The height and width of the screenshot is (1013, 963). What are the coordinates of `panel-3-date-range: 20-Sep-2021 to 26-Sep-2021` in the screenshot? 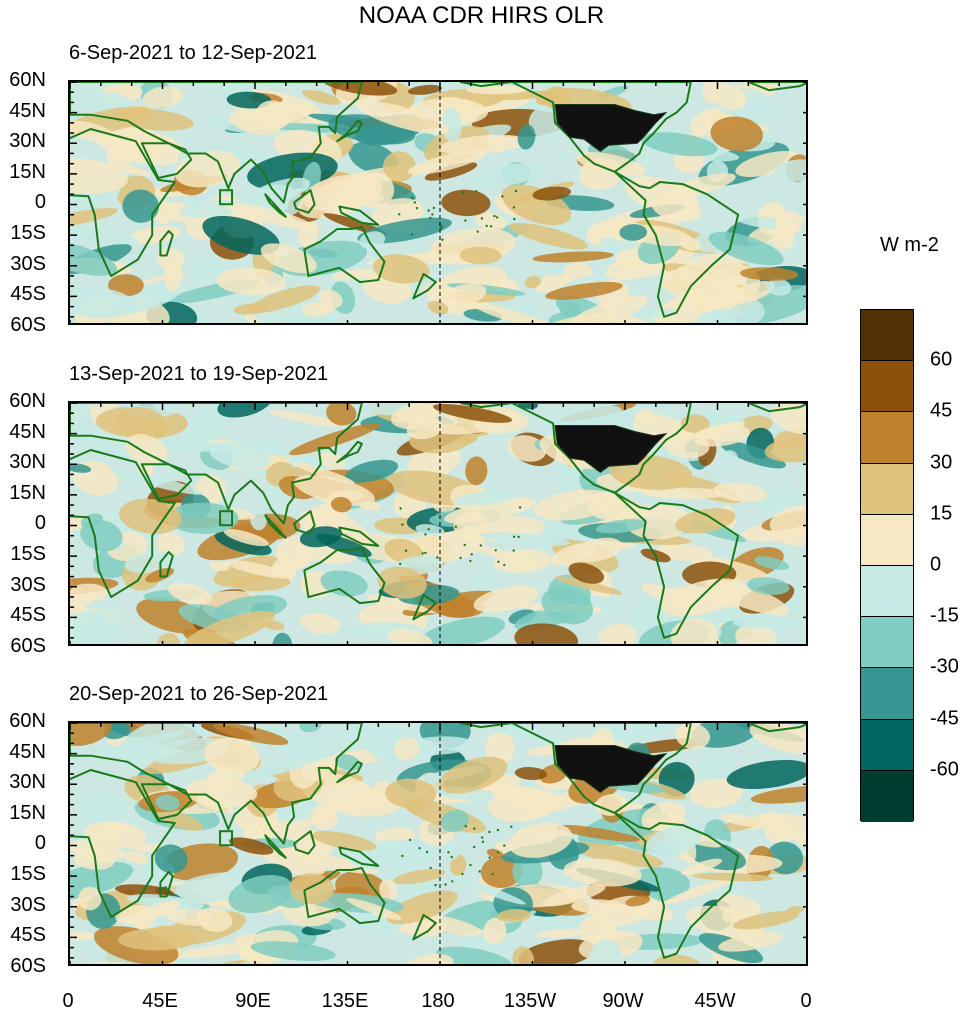 It's located at (199, 694).